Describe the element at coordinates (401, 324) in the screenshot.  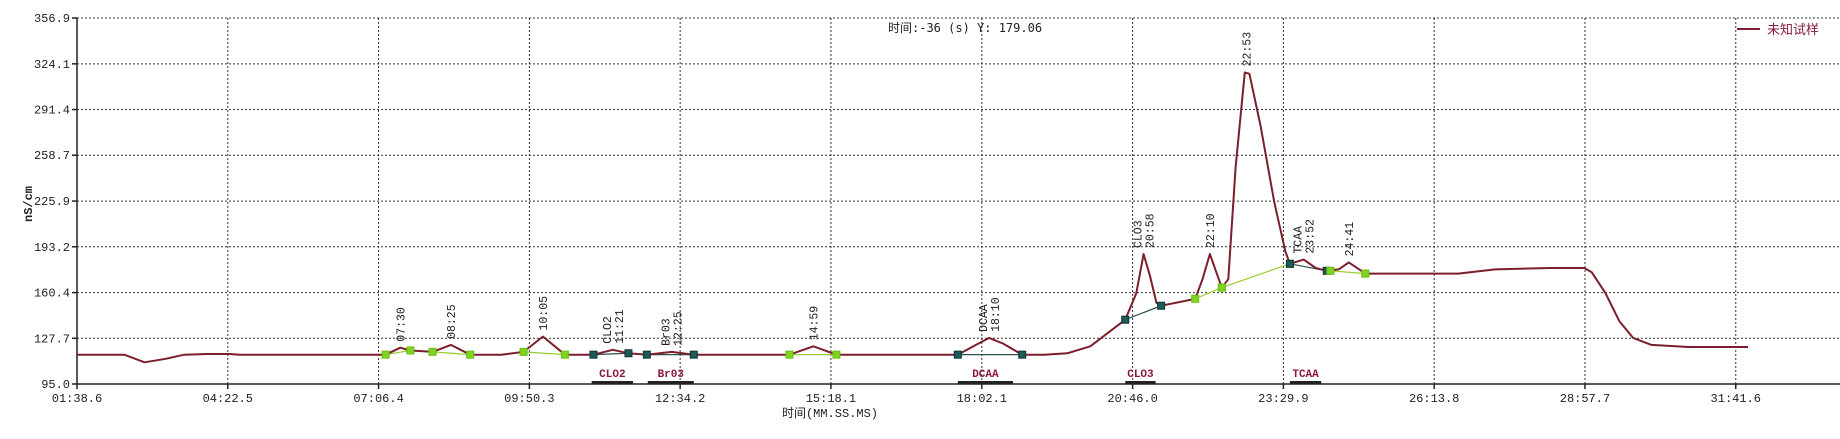
I see `peak-label: 07:30` at that location.